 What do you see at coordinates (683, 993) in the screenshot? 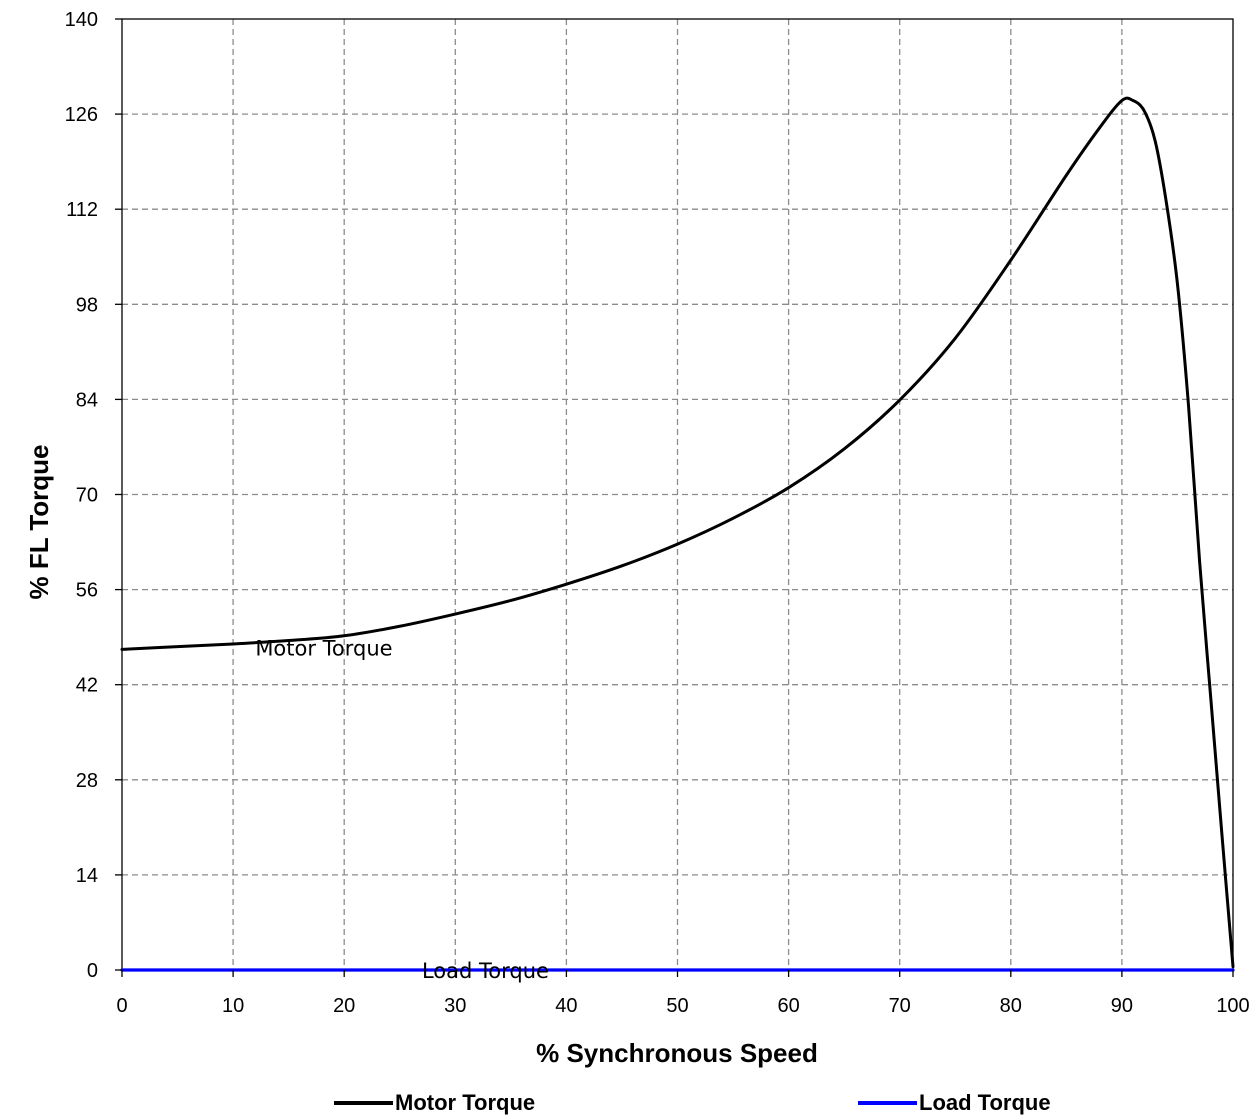
I see `x-axis-ticks: 0 10 20 30 40 50 60 70 80 90 100` at bounding box center [683, 993].